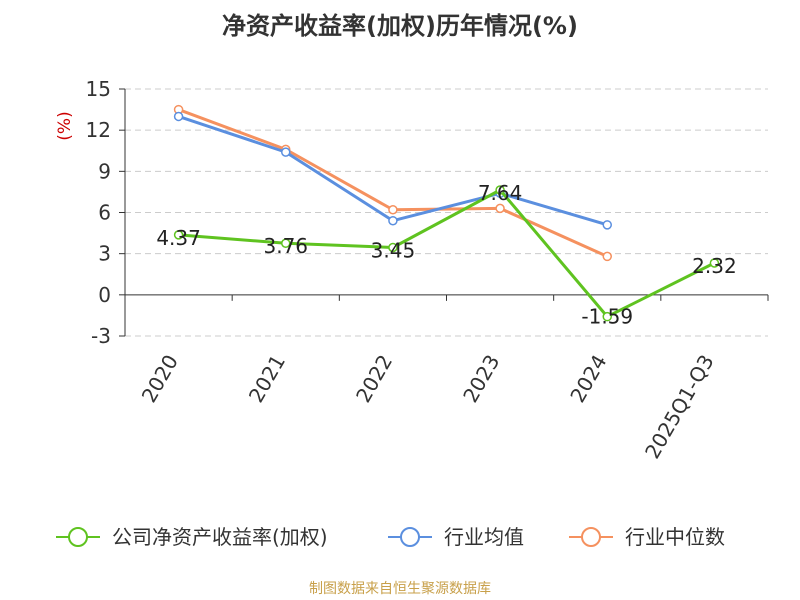 This screenshot has height=600, width=800. Describe the element at coordinates (679, 407) in the screenshot. I see `x-tick-label: 2025Q1-Q3` at that location.